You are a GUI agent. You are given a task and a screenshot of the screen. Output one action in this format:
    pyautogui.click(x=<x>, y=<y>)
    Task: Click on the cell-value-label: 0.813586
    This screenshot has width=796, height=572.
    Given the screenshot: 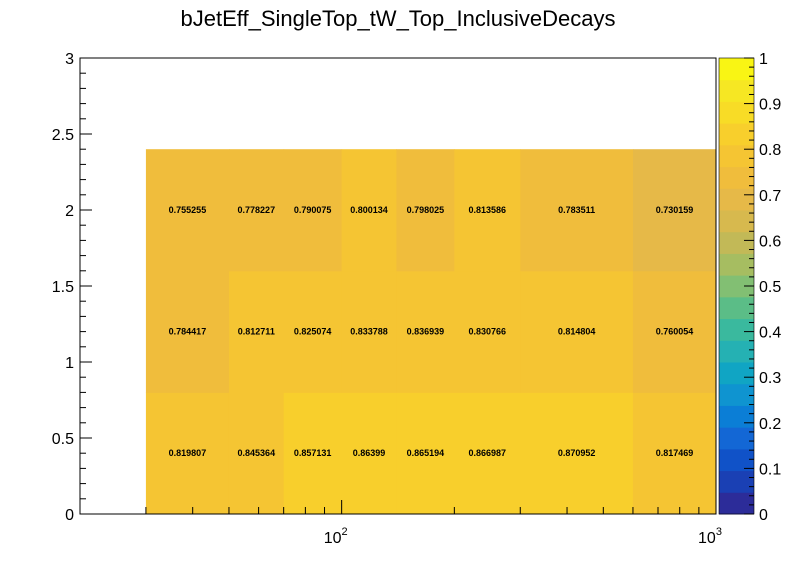 What is the action you would take?
    pyautogui.click(x=488, y=210)
    